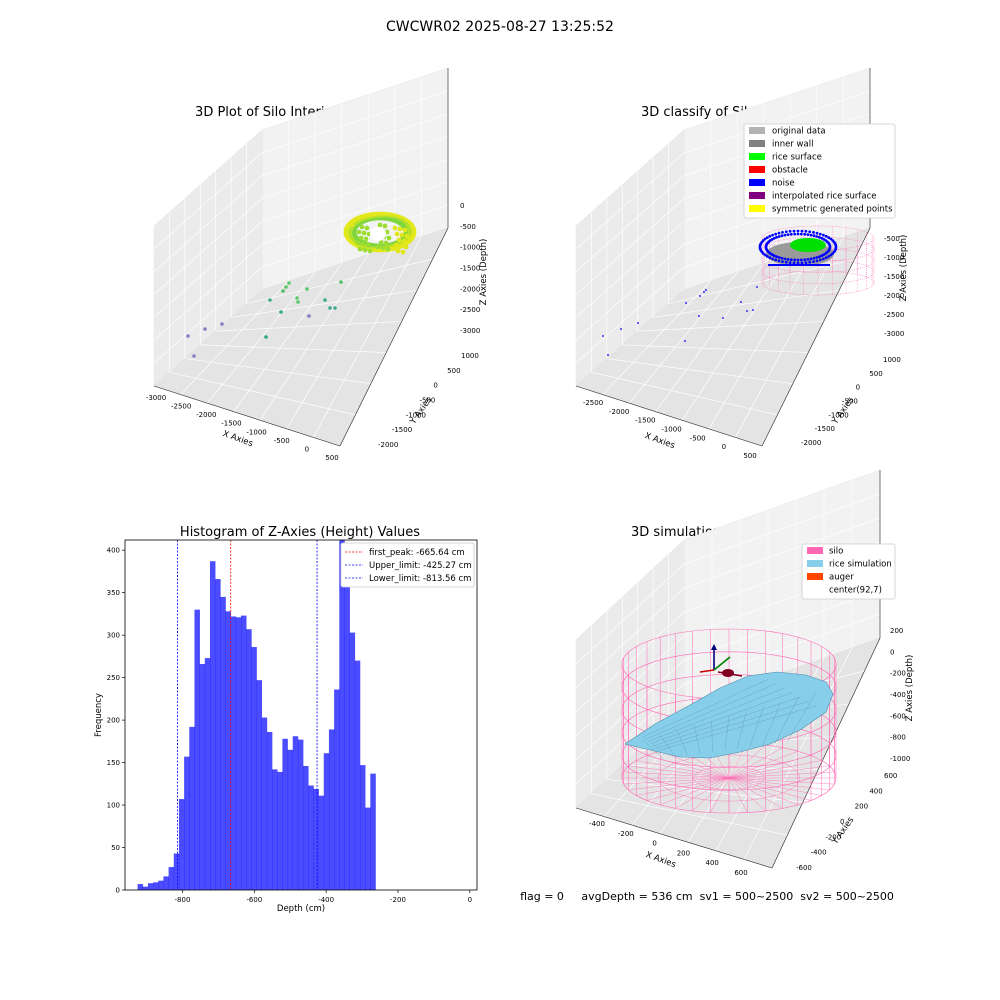  What do you see at coordinates (113, 763) in the screenshot?
I see `y-tick-label: 150` at bounding box center [113, 763].